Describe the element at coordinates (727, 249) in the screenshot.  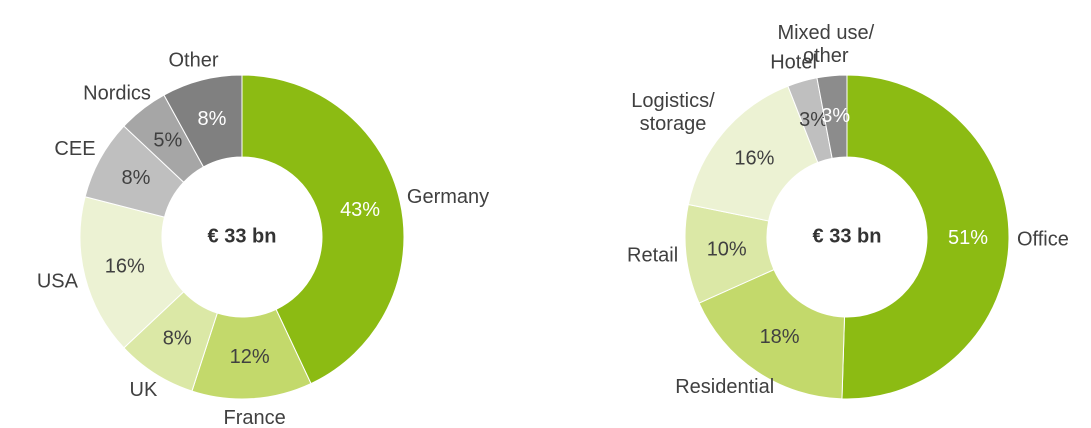
I see `value-label: 10%` at that location.